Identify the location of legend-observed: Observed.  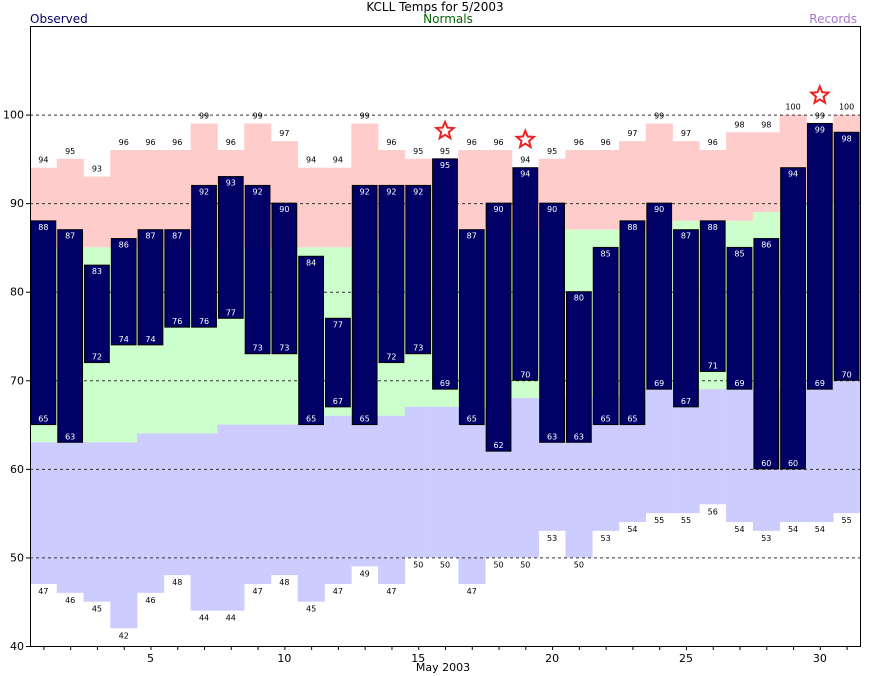
(59, 19).